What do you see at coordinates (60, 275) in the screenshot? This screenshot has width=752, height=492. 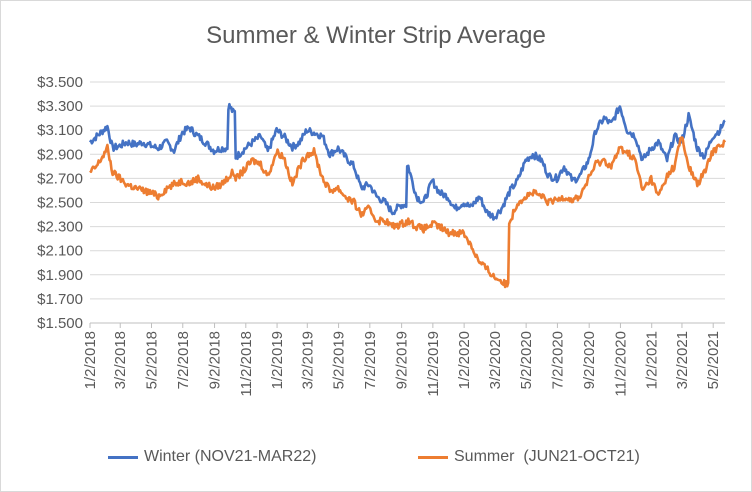 I see `y-tick-label: $1.900` at bounding box center [60, 275].